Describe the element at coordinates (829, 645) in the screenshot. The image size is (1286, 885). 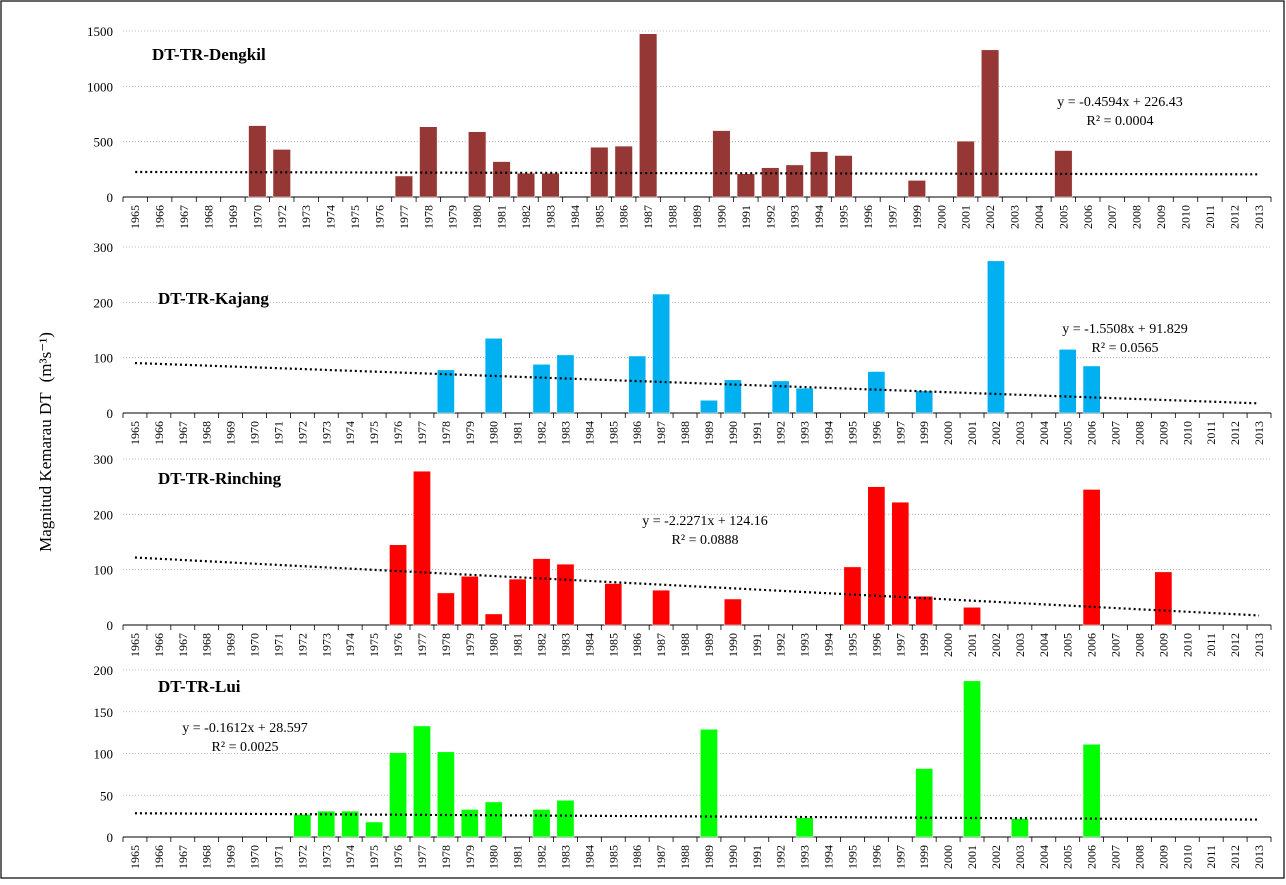
I see `x-tick-label: 1994` at that location.